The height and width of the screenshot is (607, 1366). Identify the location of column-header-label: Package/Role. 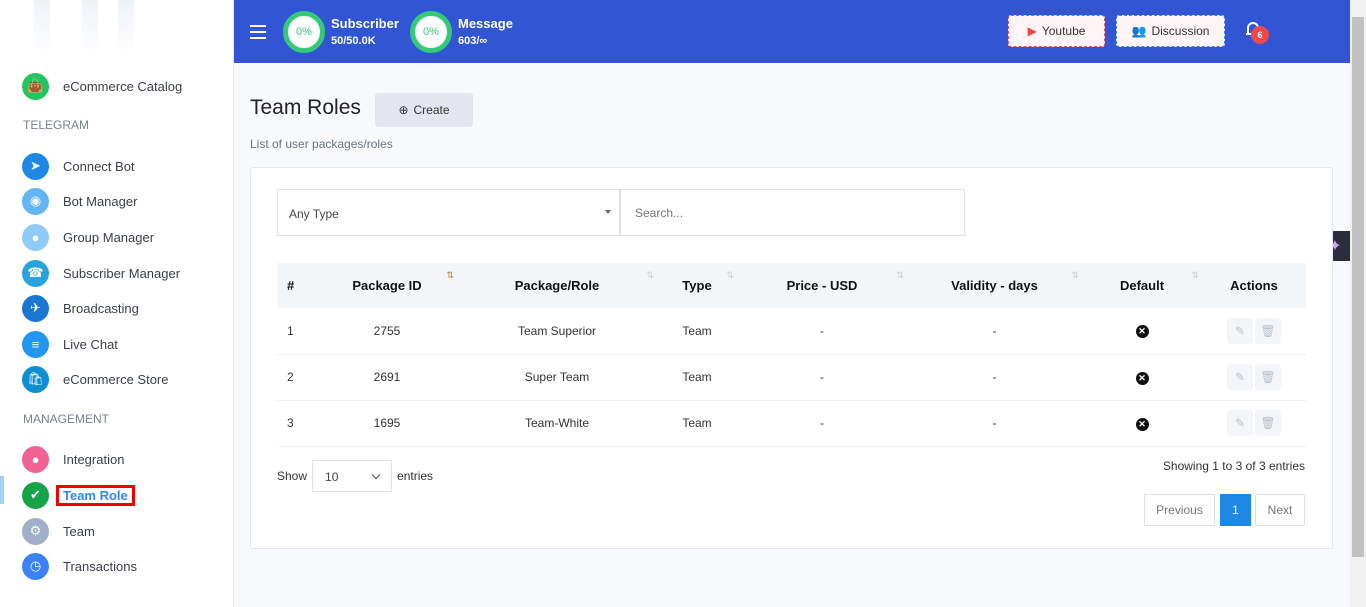
(557, 285).